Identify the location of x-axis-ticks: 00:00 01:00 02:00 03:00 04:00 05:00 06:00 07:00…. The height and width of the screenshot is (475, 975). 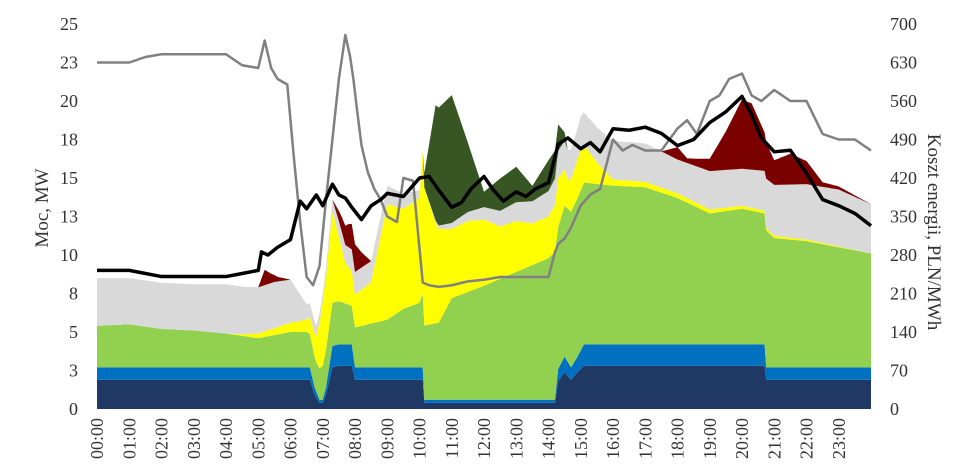
(468, 438).